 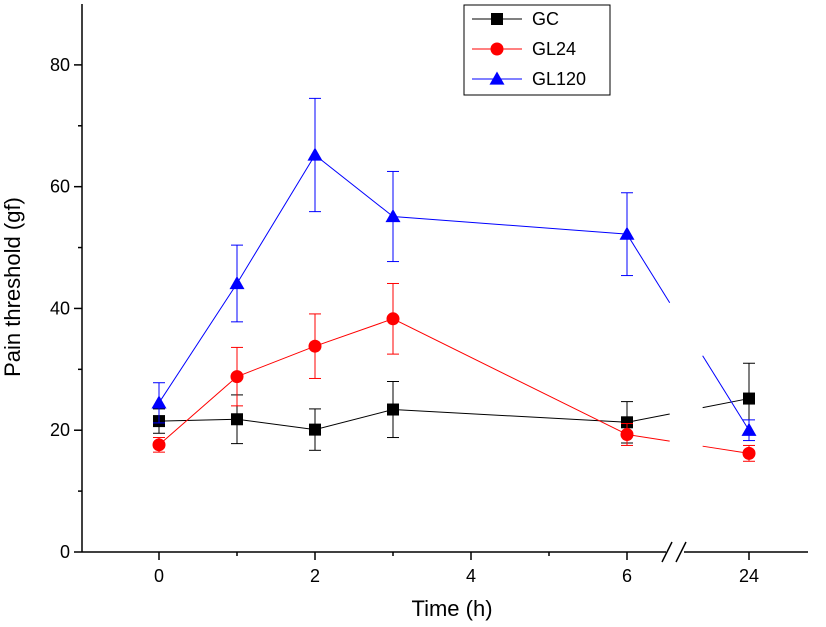 What do you see at coordinates (497, 49) in the screenshot?
I see `legend-marker-gl24` at bounding box center [497, 49].